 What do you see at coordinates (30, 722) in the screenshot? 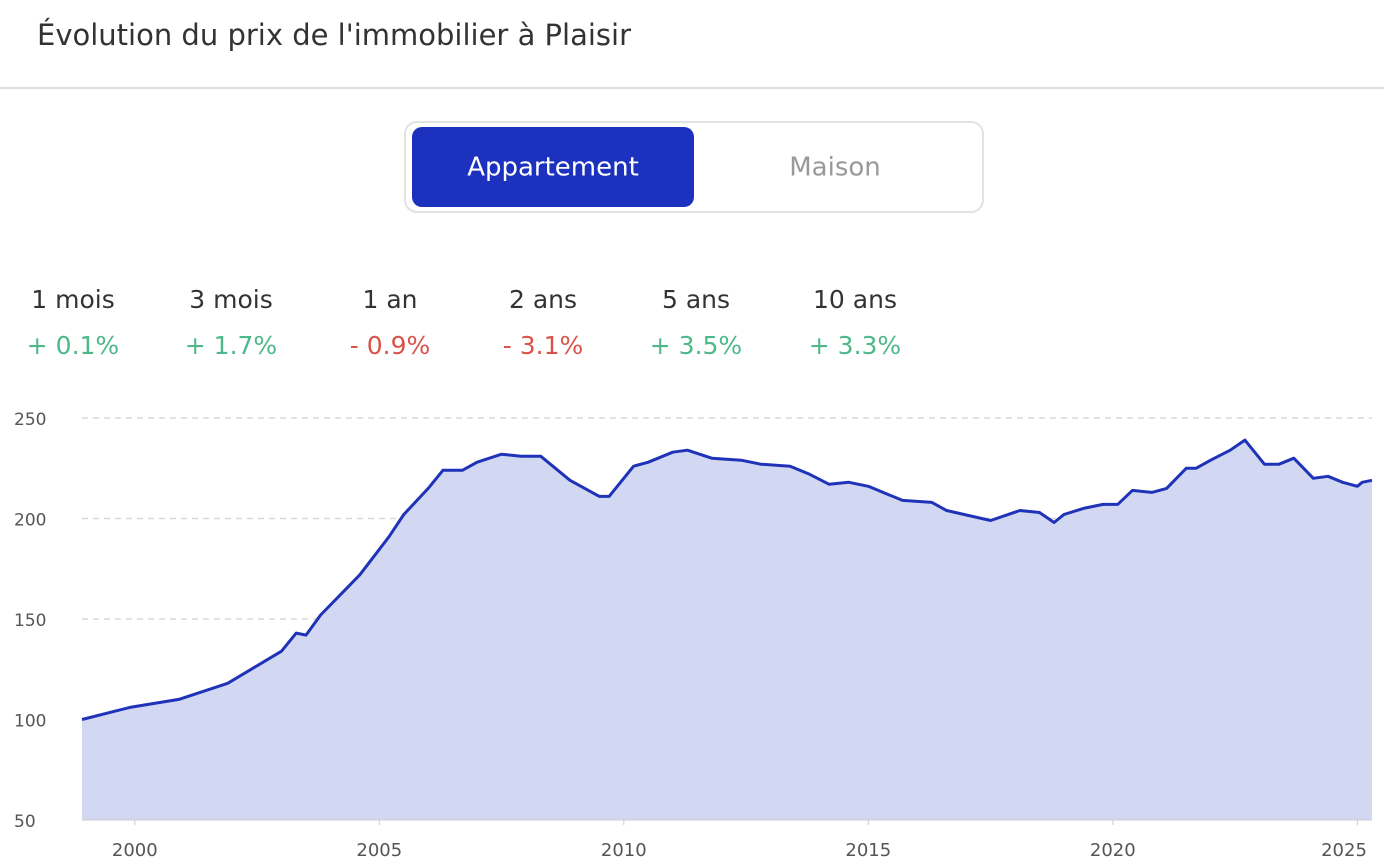
I see `y-tick-label: 100` at bounding box center [30, 722].